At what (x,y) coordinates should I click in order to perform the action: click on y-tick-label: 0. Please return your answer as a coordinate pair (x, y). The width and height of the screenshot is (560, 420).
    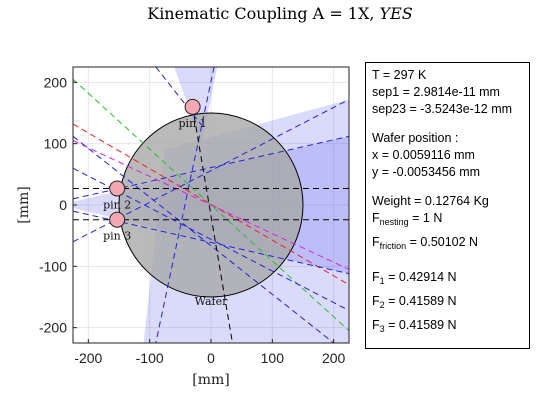
    Looking at the image, I should click on (63, 205).